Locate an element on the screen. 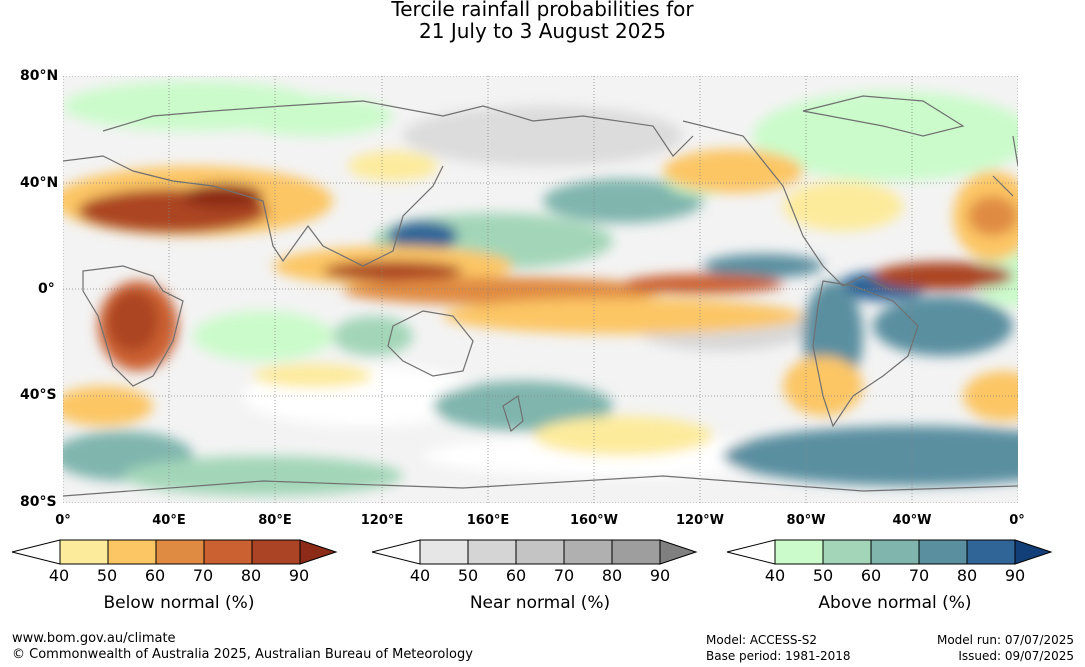  lon-label-120e: 120°E is located at coordinates (382, 520).